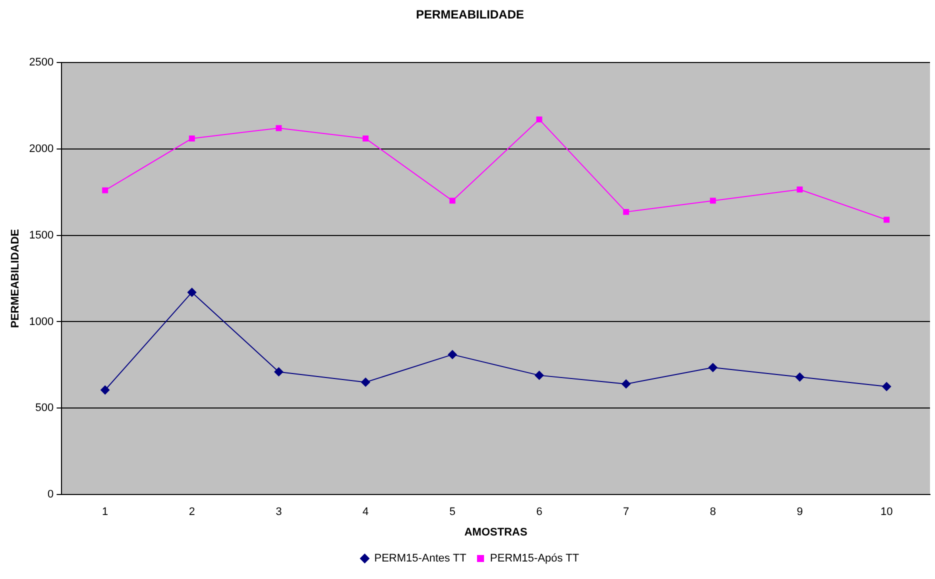 The width and height of the screenshot is (935, 579). What do you see at coordinates (105, 512) in the screenshot?
I see `x-tick-label: 1` at bounding box center [105, 512].